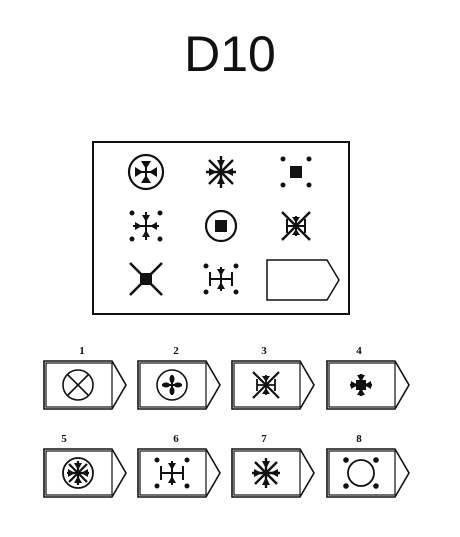 Image resolution: width=460 pixels, height=537 pixels. What do you see at coordinates (264, 439) in the screenshot?
I see `answer-number: 7` at bounding box center [264, 439].